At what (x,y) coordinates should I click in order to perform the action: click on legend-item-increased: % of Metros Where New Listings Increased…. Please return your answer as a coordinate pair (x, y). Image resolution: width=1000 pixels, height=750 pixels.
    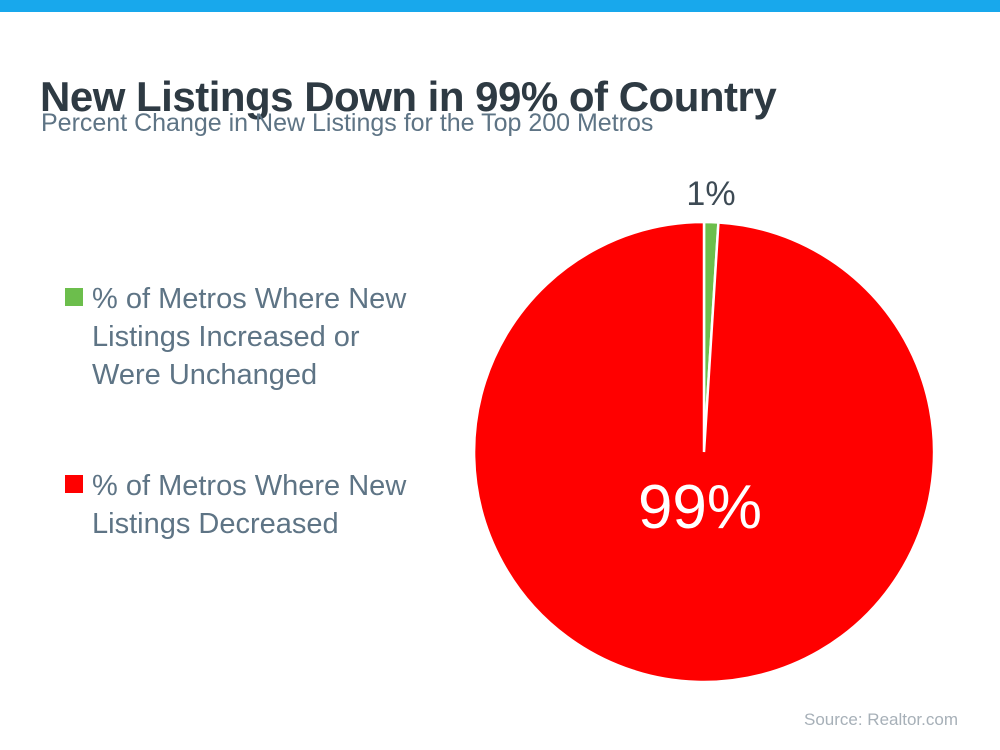
    Looking at the image, I should click on (267, 337).